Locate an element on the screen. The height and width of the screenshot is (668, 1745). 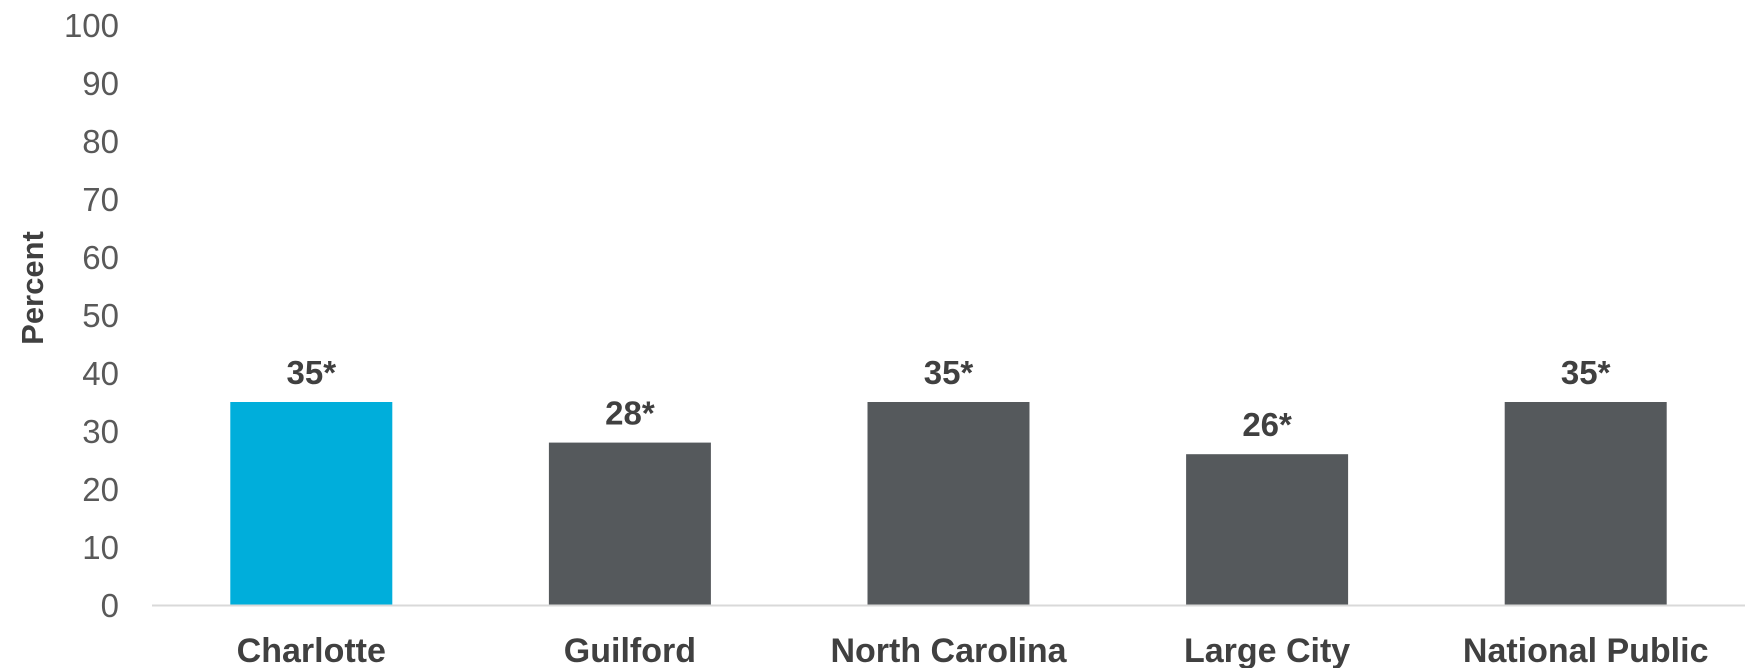
y-tick-label: 60 is located at coordinates (100, 257).